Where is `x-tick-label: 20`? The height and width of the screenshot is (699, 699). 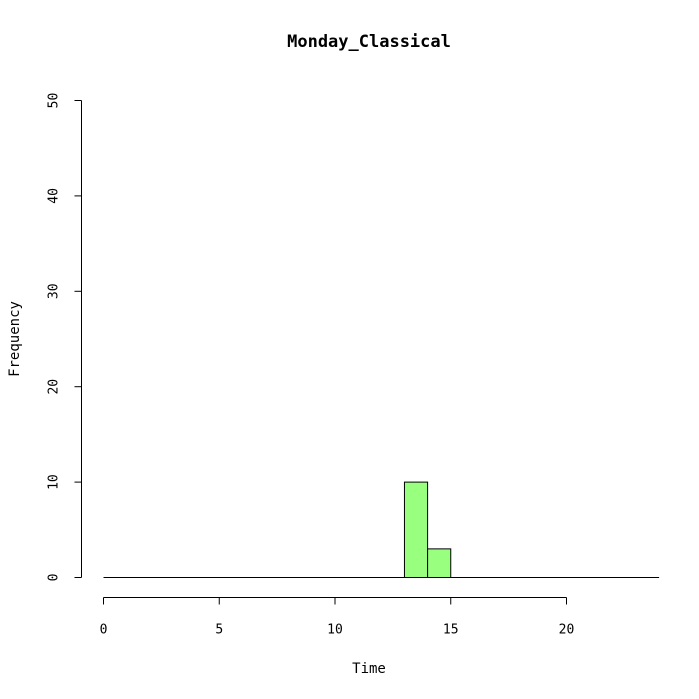
x-tick-label: 20 is located at coordinates (567, 630).